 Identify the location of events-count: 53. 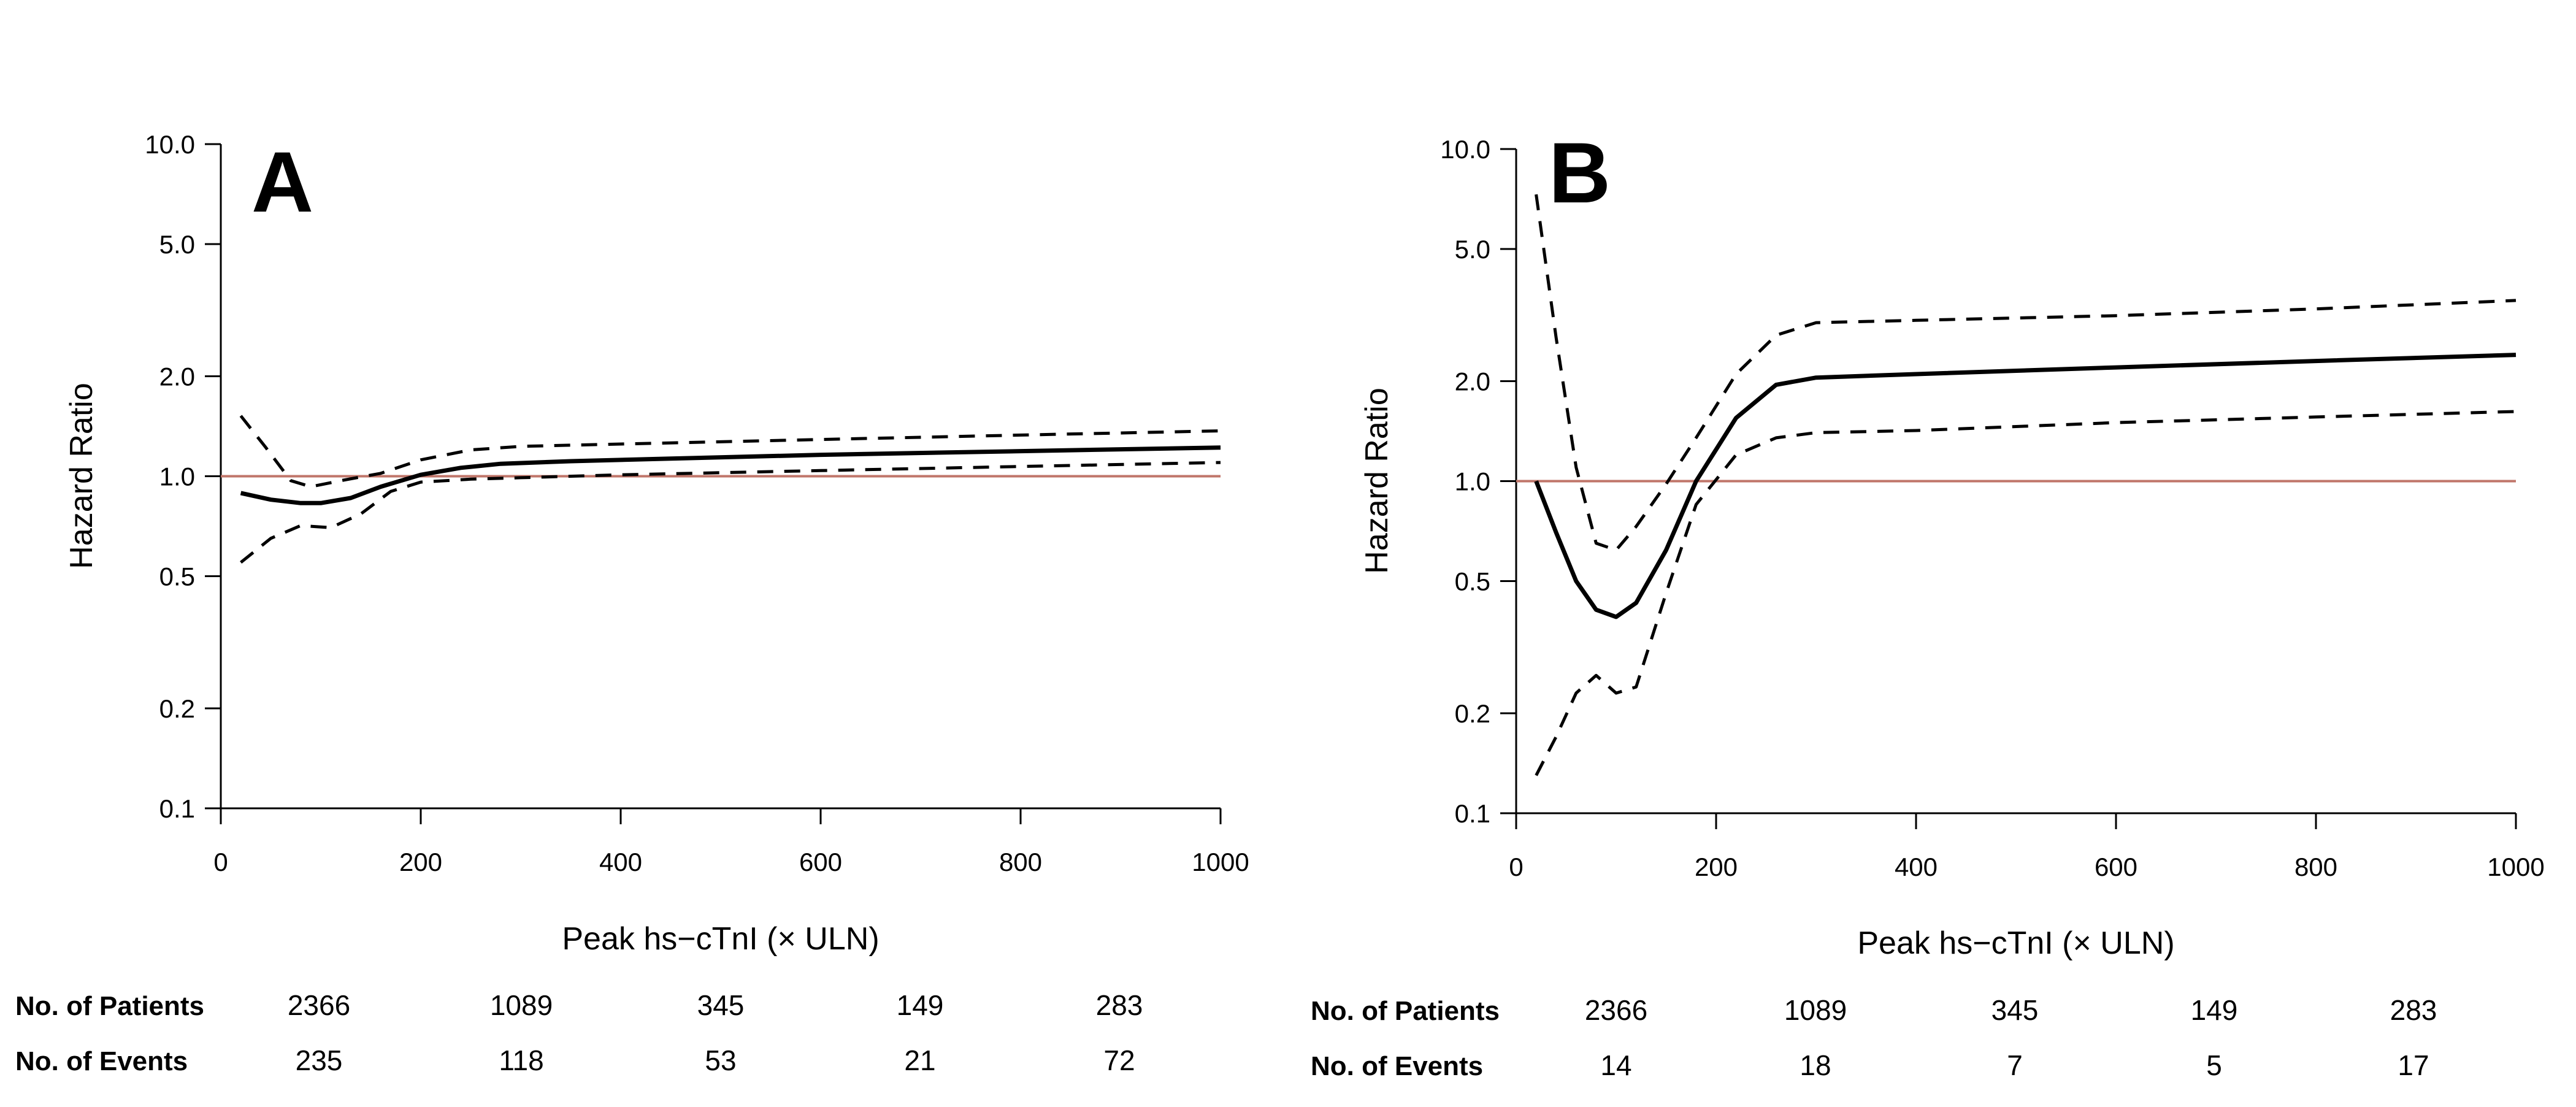
(720, 1060).